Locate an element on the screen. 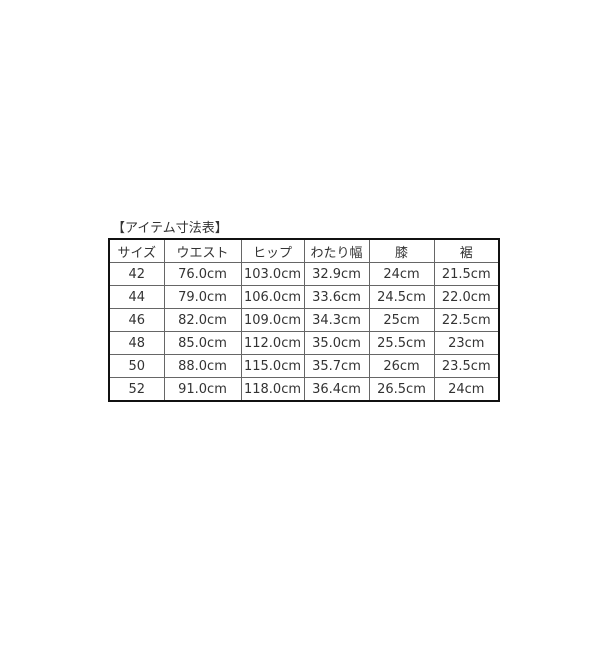 This screenshot has height=650, width=600. table-cell: 79.0cm is located at coordinates (202, 297).